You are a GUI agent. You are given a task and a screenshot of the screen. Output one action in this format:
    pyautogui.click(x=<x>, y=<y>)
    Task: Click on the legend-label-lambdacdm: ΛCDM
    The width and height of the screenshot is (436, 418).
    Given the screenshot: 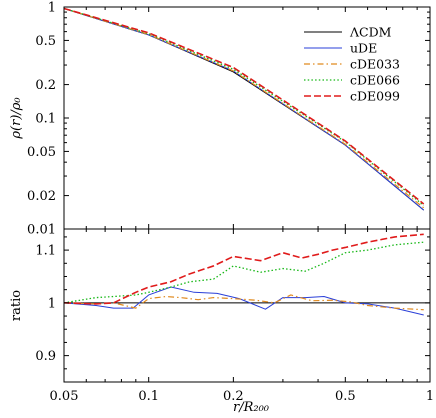 What is the action you would take?
    pyautogui.click(x=370, y=32)
    